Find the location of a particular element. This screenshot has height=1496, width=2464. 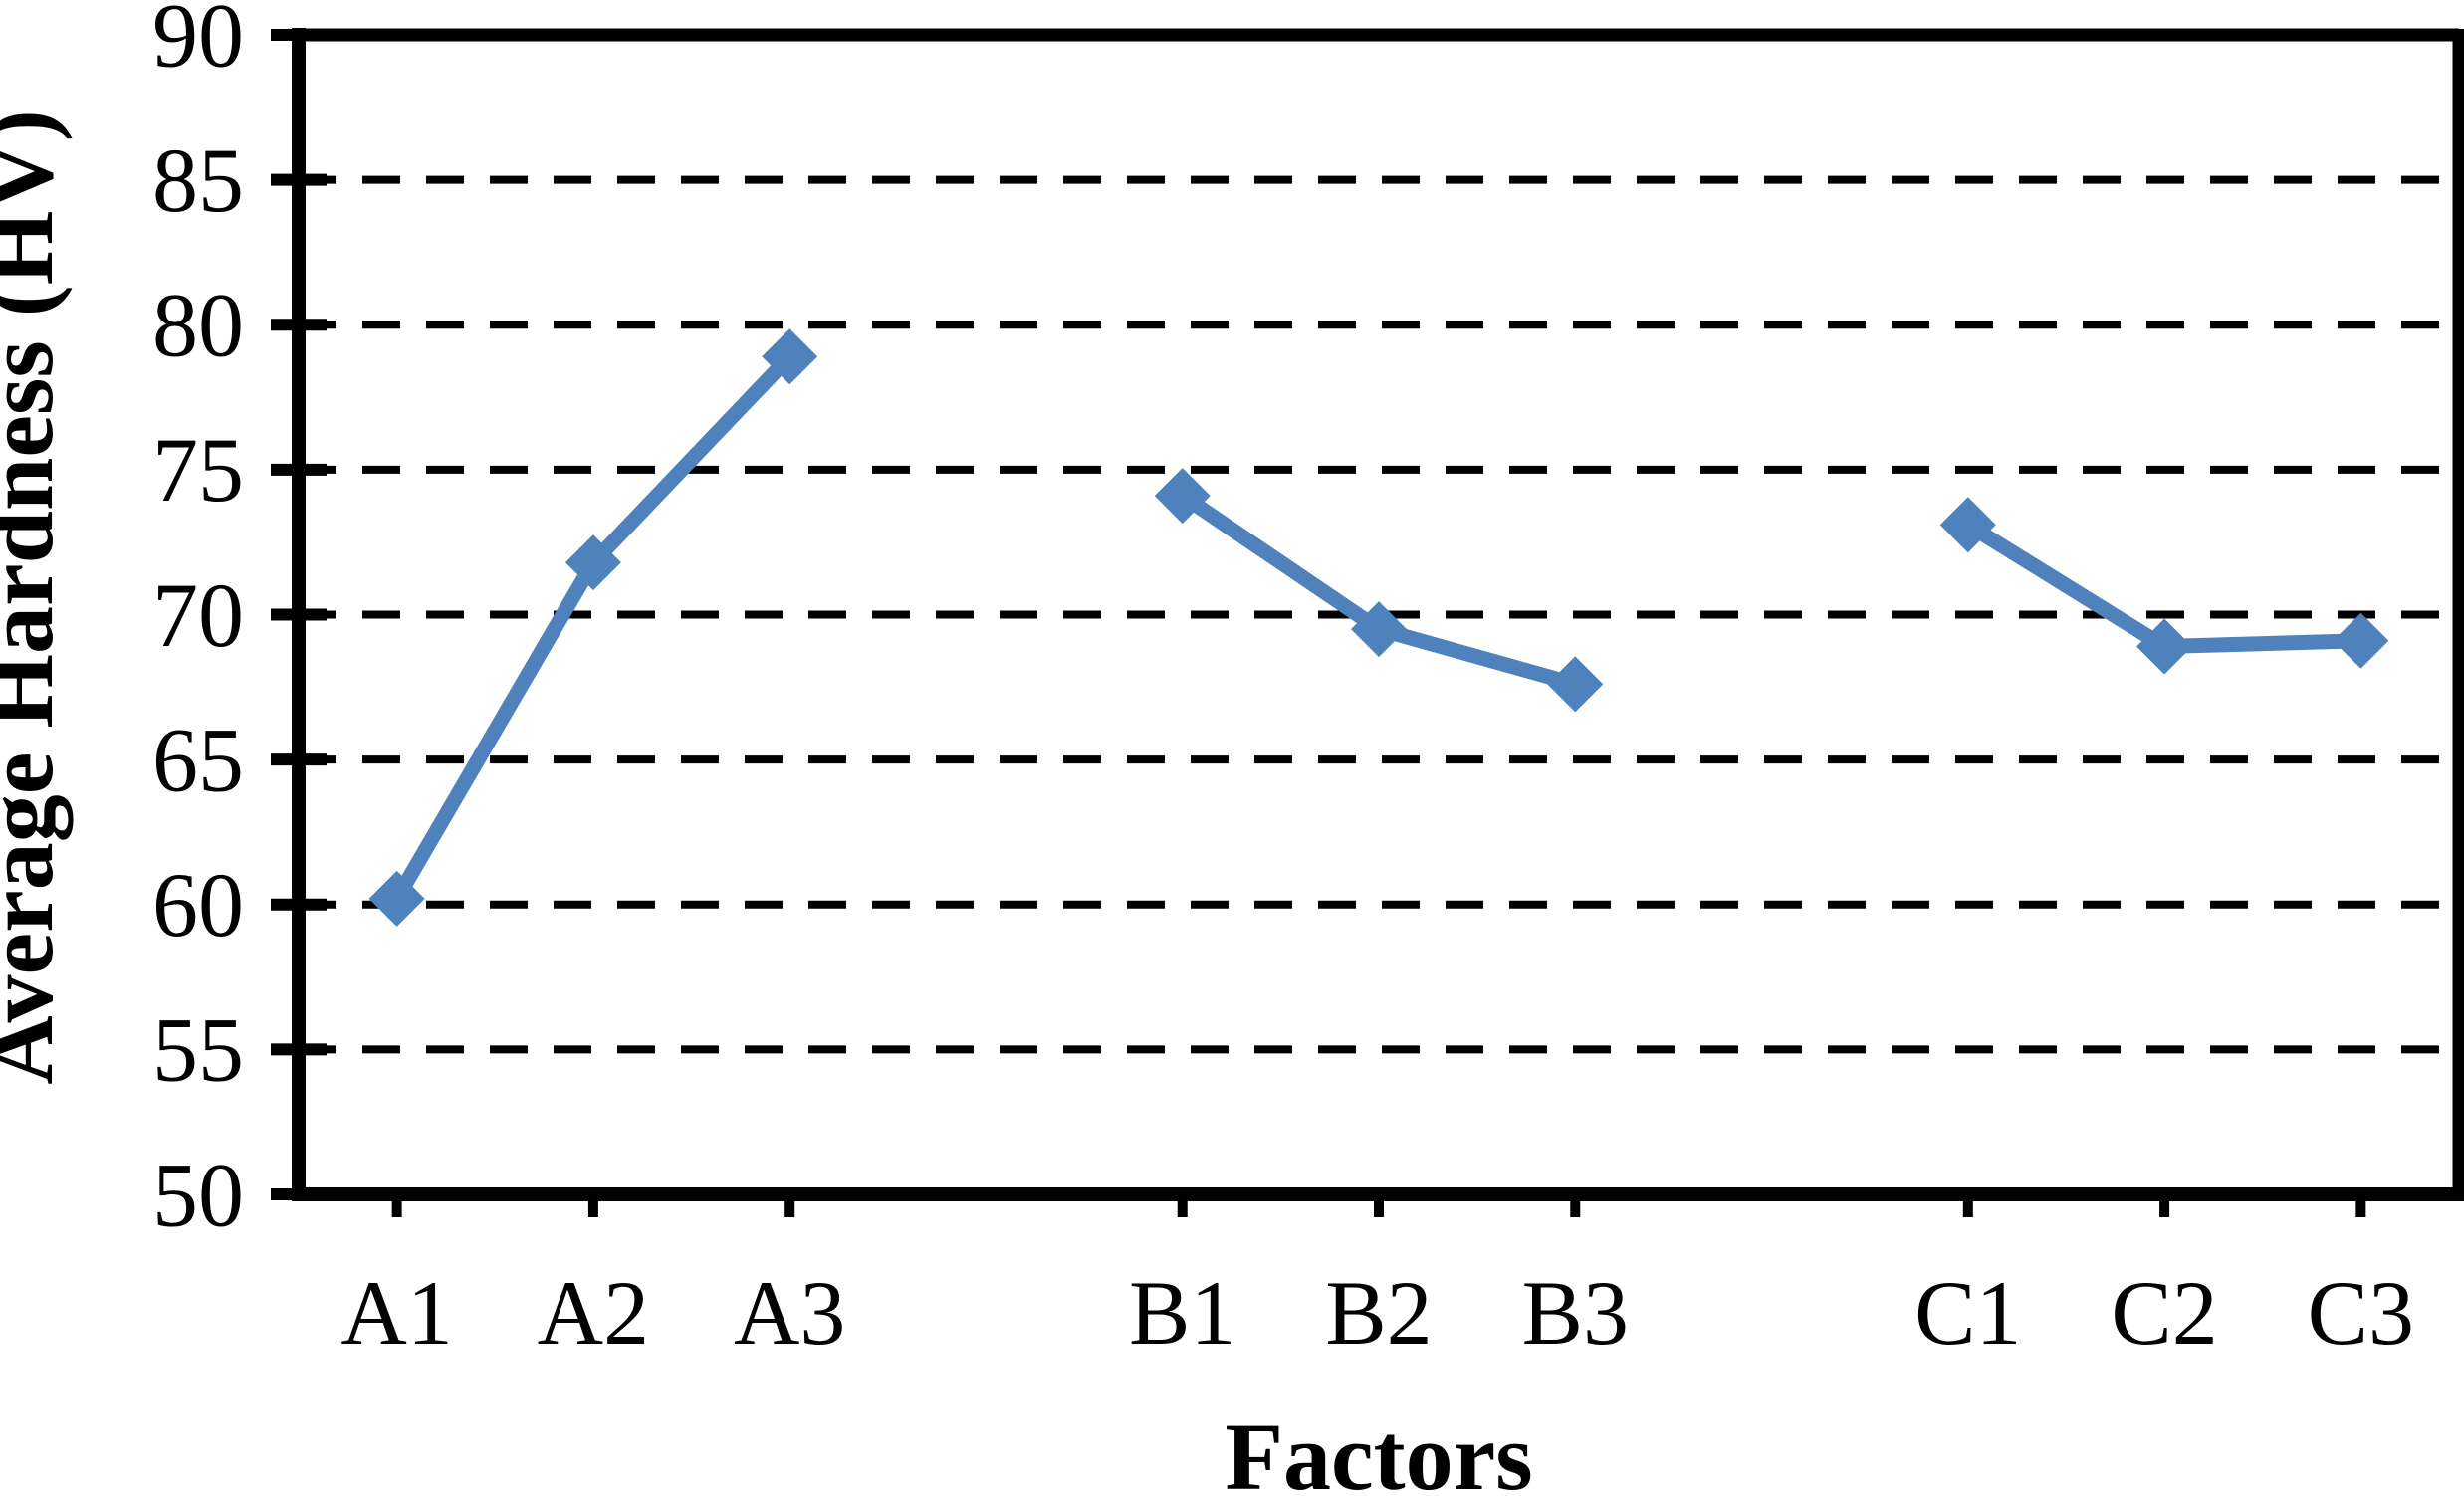

data-point-C1 is located at coordinates (1968, 525).